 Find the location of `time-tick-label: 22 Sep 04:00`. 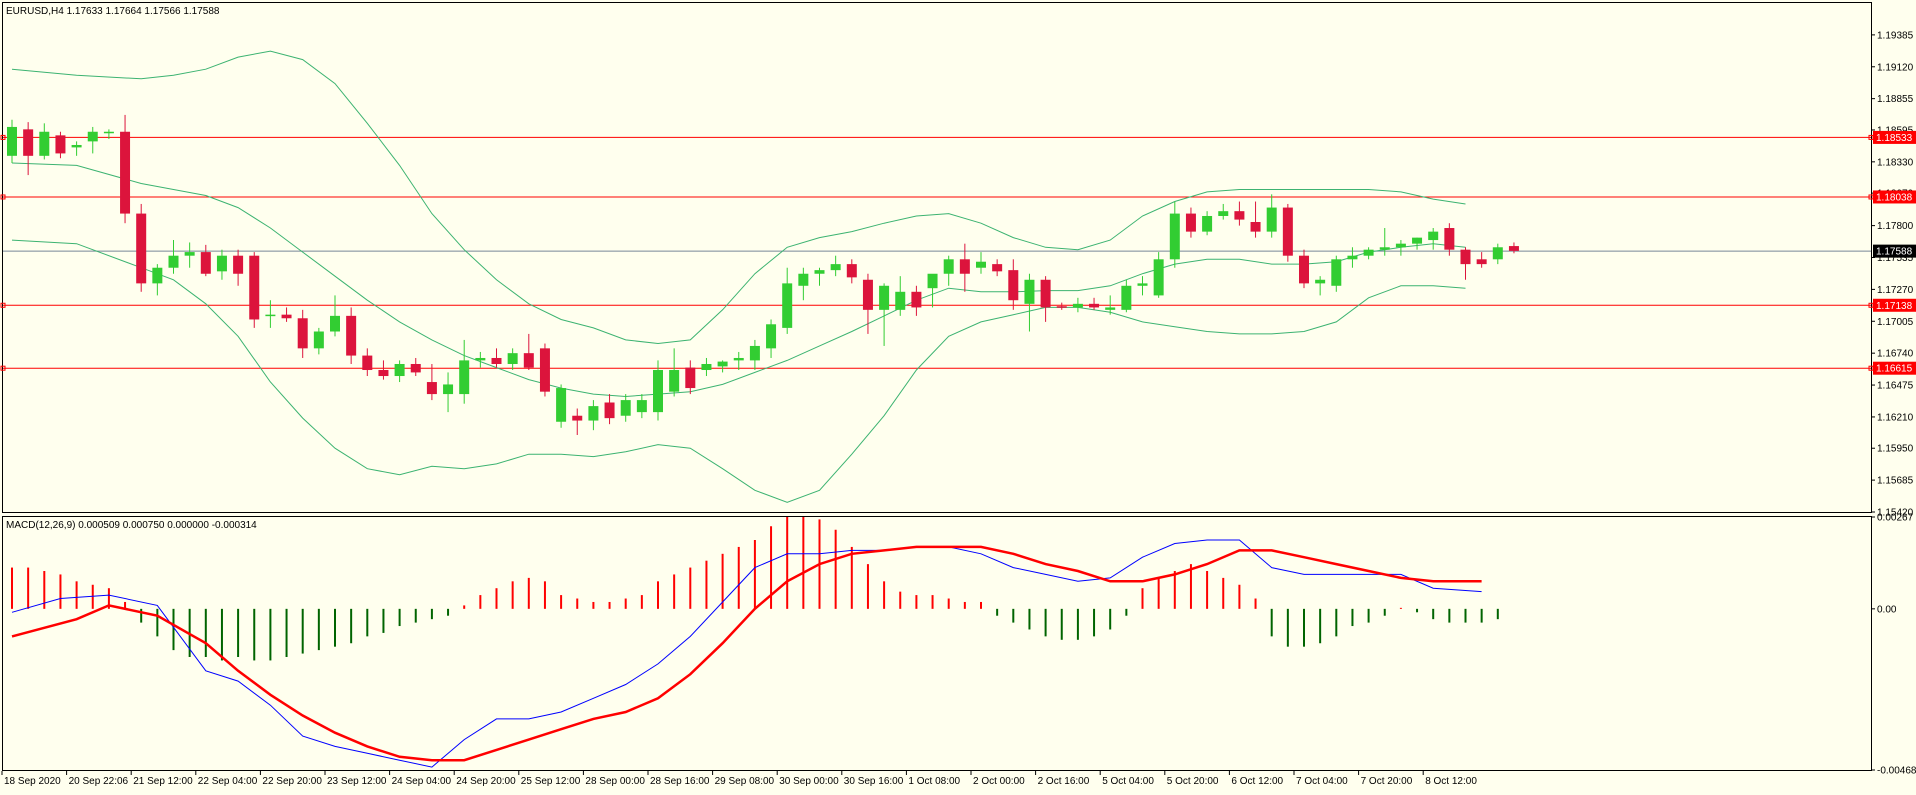

time-tick-label: 22 Sep 04:00 is located at coordinates (228, 781).